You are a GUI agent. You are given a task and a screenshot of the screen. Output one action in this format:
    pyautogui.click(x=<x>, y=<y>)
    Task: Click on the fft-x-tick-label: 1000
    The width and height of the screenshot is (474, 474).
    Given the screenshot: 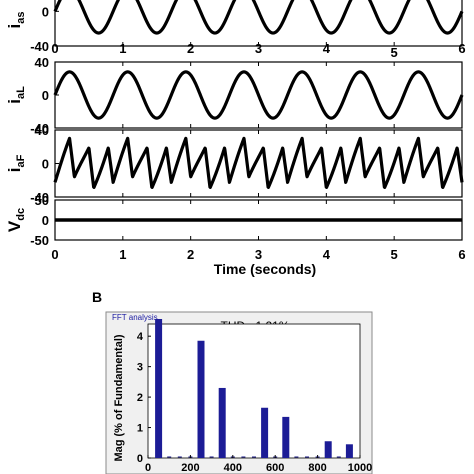 What is the action you would take?
    pyautogui.click(x=360, y=468)
    